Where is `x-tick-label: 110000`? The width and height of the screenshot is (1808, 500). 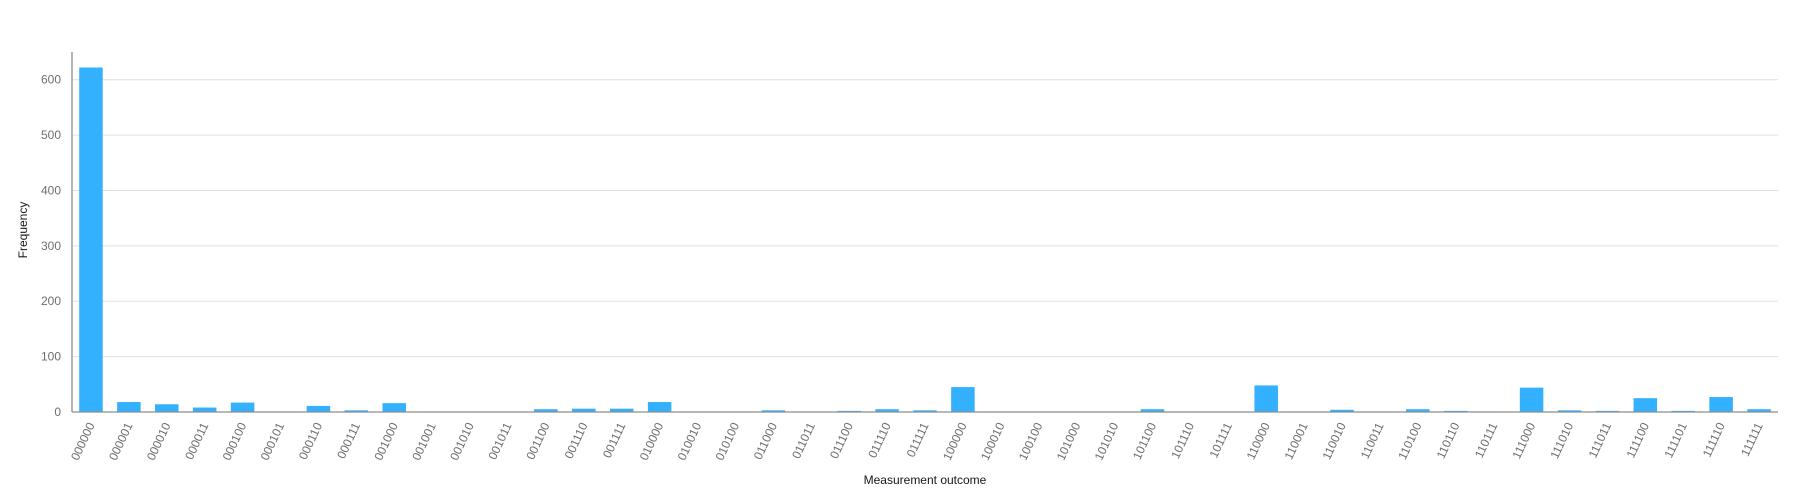 x-tick-label: 110000 is located at coordinates (1258, 441).